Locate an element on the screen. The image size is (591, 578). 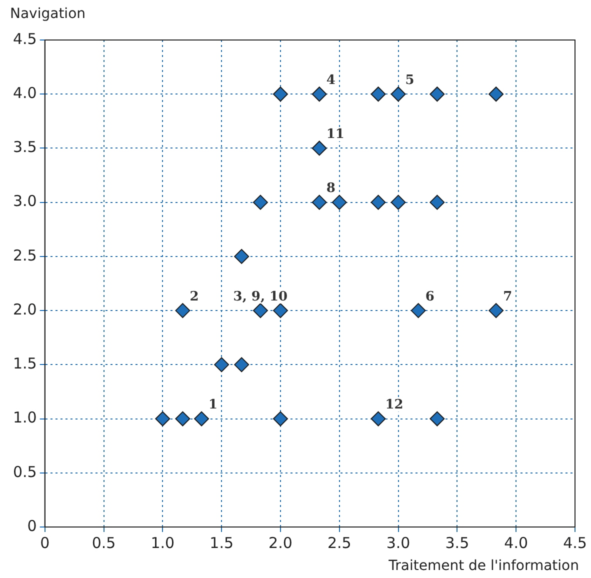
x-tick-label: 3.5 is located at coordinates (457, 543).